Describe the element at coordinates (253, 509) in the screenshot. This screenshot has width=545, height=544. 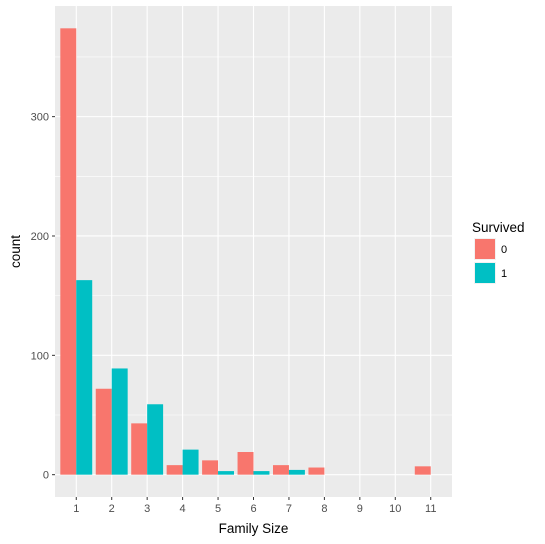
I see `x-tick-label: 6` at that location.